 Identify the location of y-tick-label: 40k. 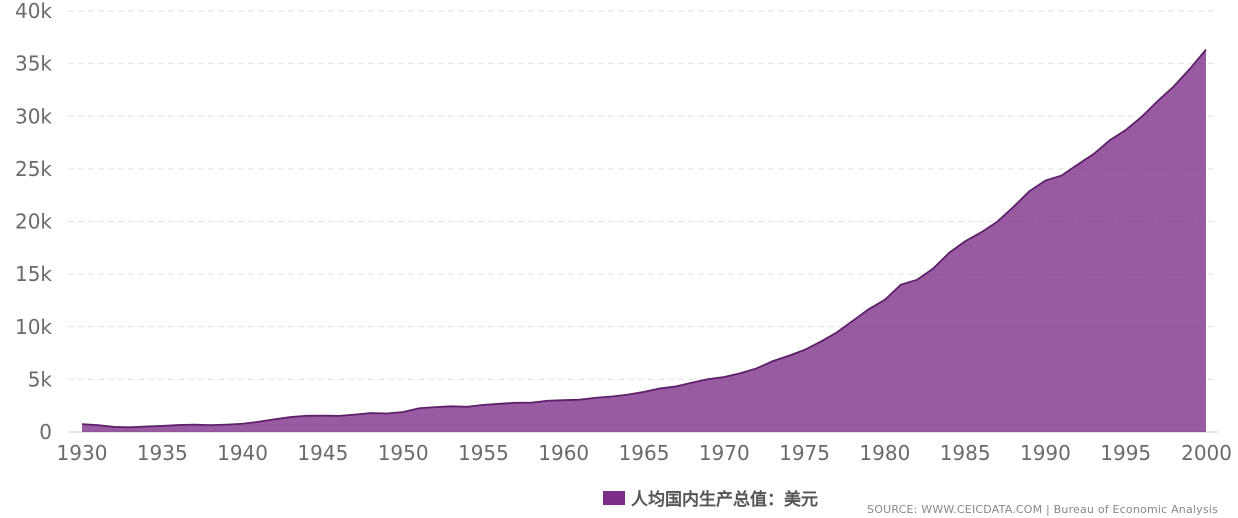
(33, 11).